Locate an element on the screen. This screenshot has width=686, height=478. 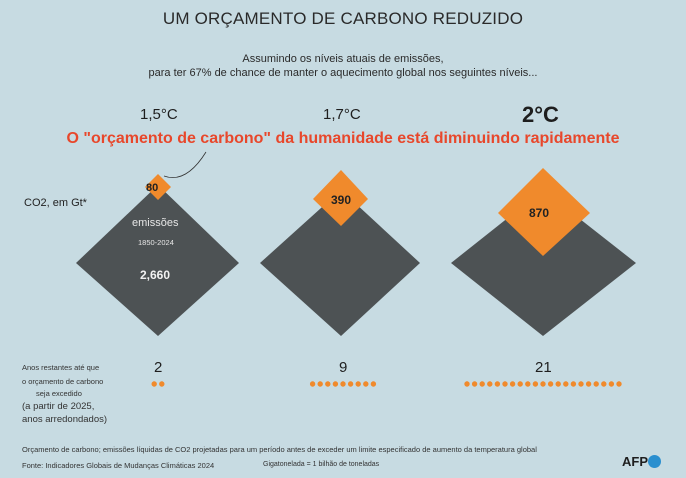
level-label-2: 2°C is located at coordinates (540, 114).